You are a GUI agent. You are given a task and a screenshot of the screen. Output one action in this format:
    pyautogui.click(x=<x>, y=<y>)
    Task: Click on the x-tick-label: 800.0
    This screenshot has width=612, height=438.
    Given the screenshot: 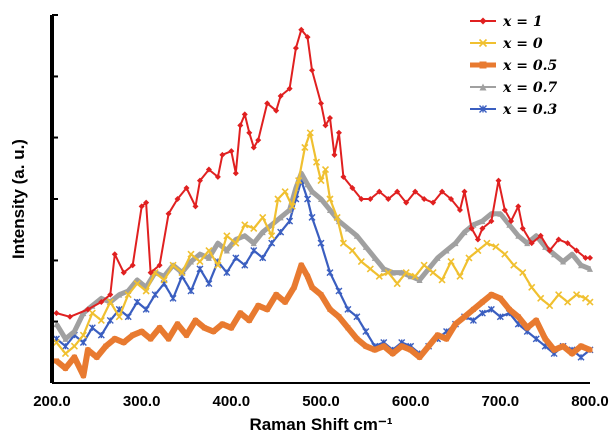 What is the action you would take?
    pyautogui.click(x=590, y=401)
    